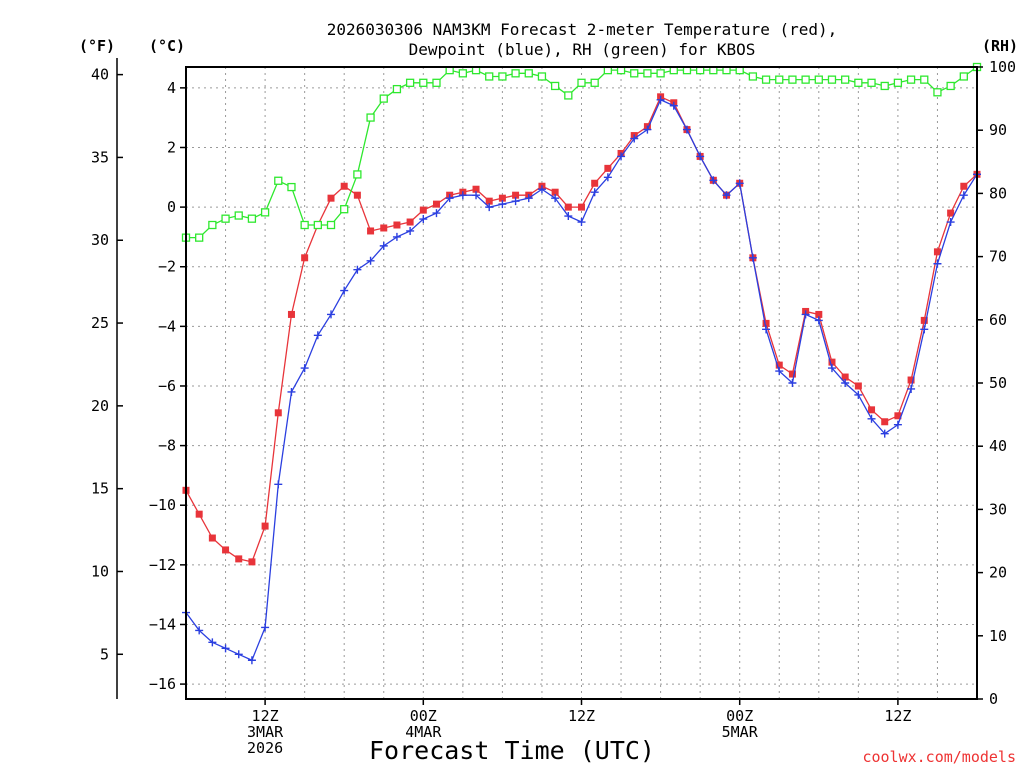  I want to click on title-line-2: Dewpoint (blue), RH (green) for KBOS, so click(582, 49).